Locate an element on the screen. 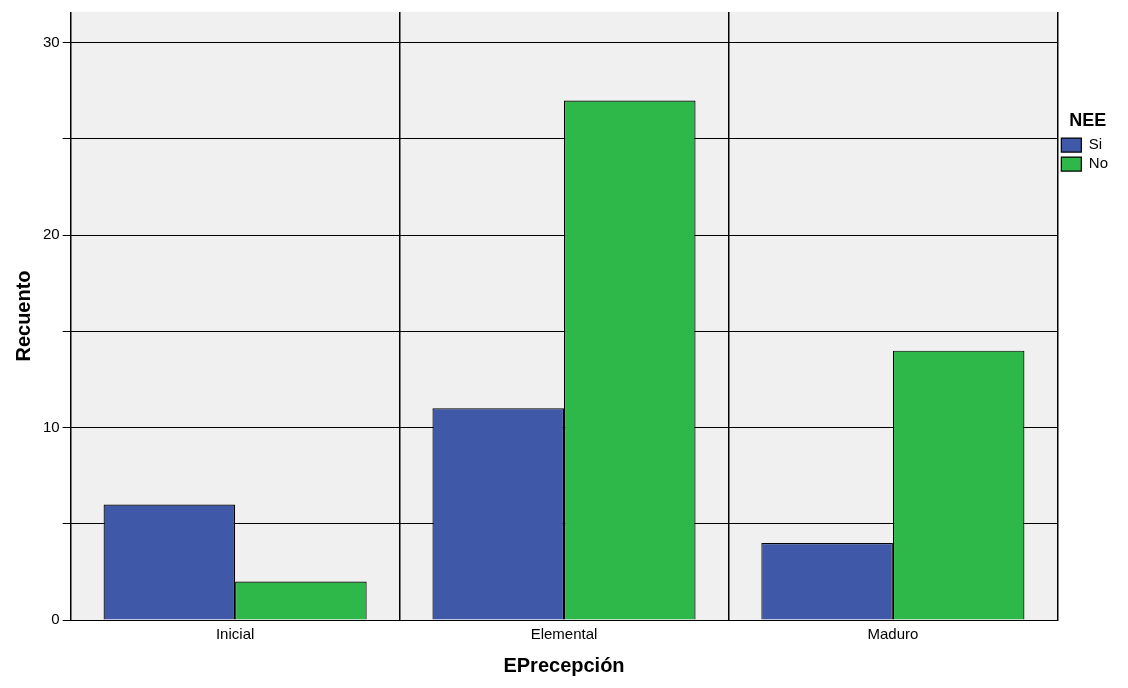 The width and height of the screenshot is (1128, 688). x-tick-label: Maduro is located at coordinates (893, 634).